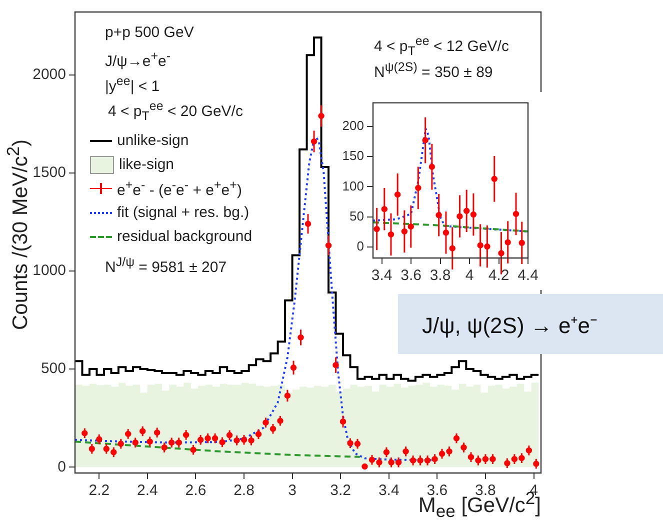  What do you see at coordinates (469, 275) in the screenshot?
I see `x-tick-label: 4` at bounding box center [469, 275].